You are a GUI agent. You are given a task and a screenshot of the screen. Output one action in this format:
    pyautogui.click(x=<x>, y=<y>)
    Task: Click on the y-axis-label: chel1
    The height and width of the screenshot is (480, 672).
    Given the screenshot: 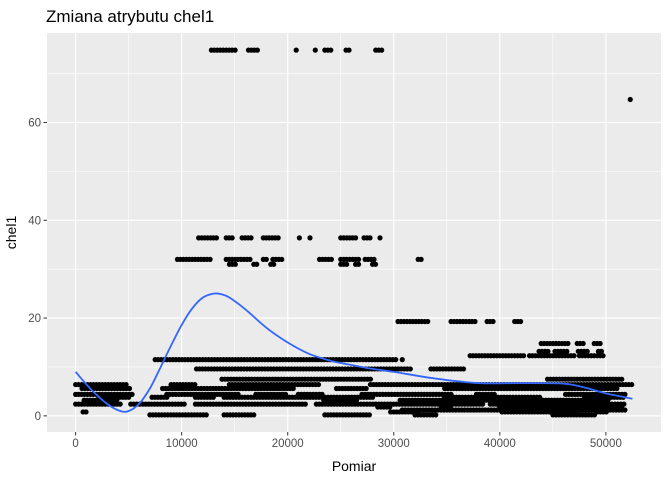 What is the action you would take?
    pyautogui.click(x=11, y=233)
    